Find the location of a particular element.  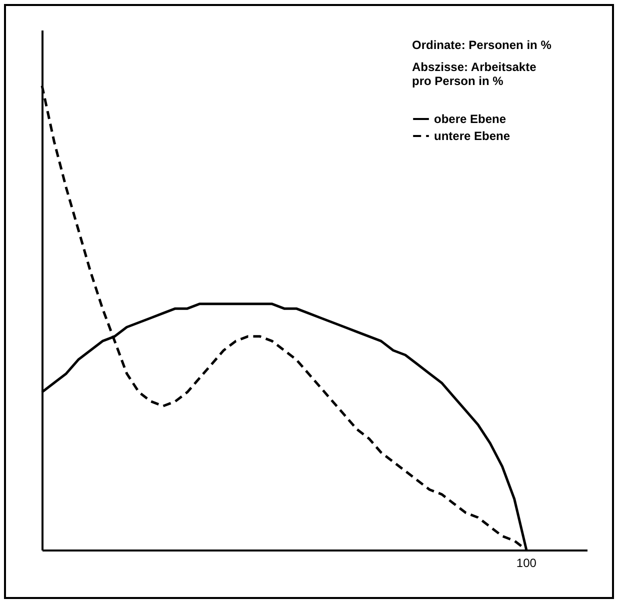

legend-label: untere Ebene is located at coordinates (472, 136).